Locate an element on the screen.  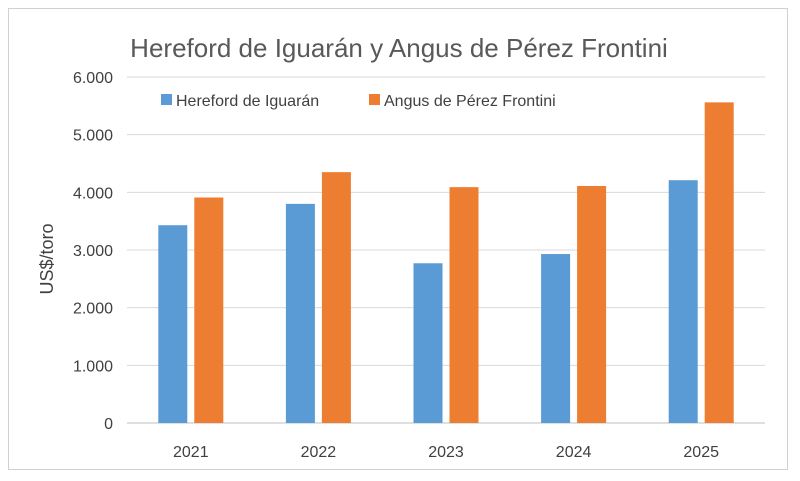
y-tick-label: 3.000 is located at coordinates (93, 251).